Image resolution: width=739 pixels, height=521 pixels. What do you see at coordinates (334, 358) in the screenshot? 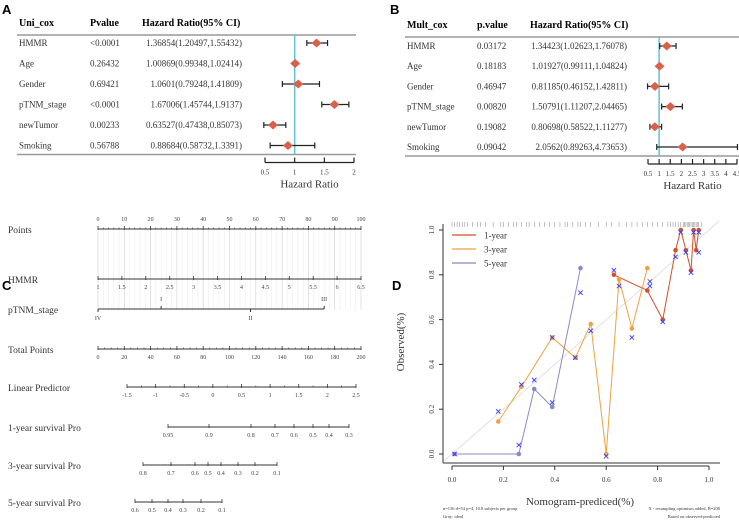
I see `scale-tick-label: 180` at bounding box center [334, 358].